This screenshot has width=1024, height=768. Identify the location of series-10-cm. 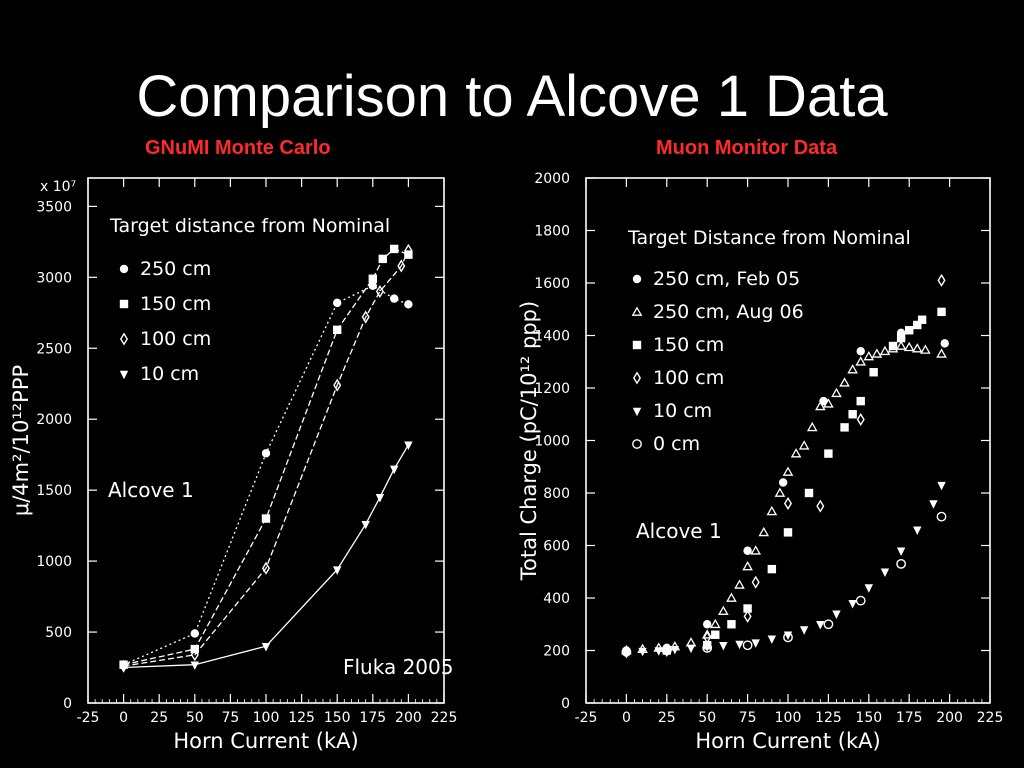
(266, 557).